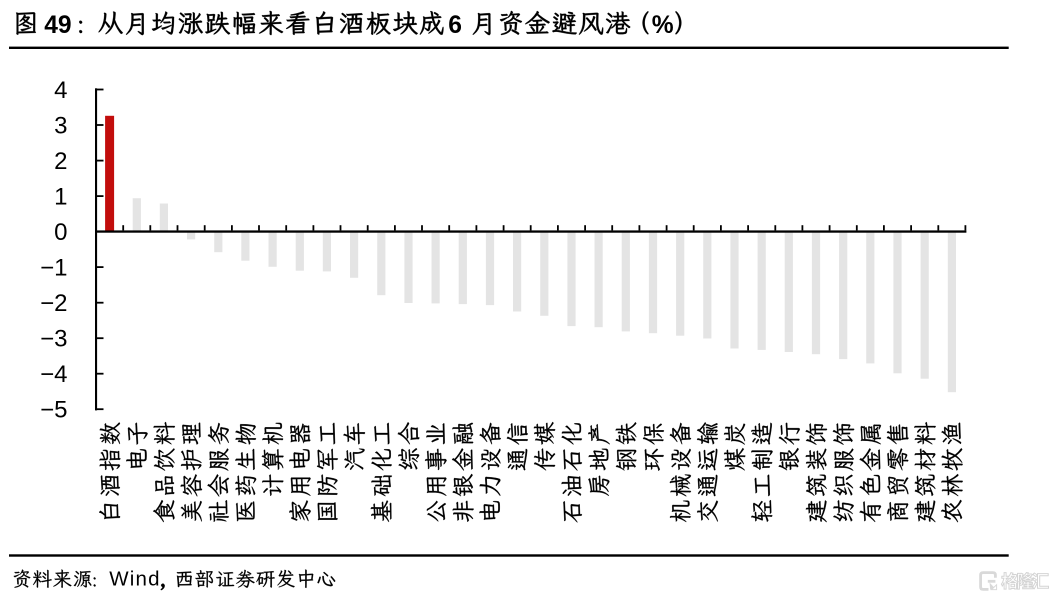 The height and width of the screenshot is (603, 1053). I want to click on svg-text: 2, so click(60, 161).